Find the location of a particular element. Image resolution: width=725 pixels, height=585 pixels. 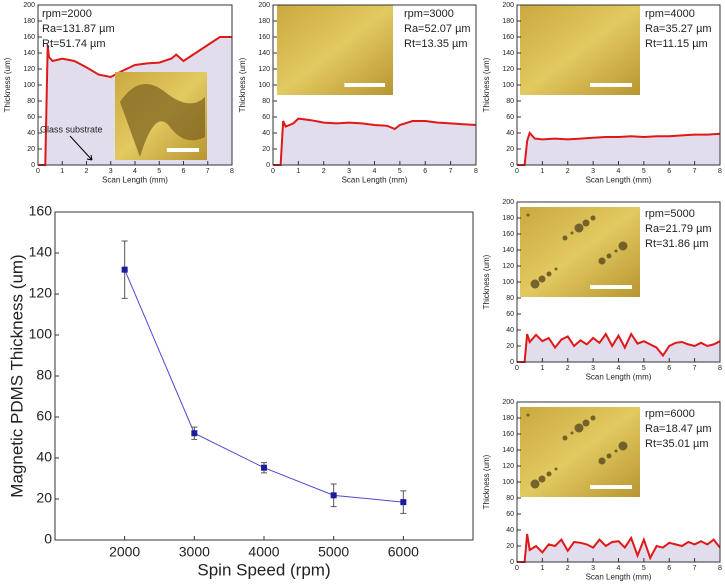

x-tick-label: 6000 is located at coordinates (403, 551).